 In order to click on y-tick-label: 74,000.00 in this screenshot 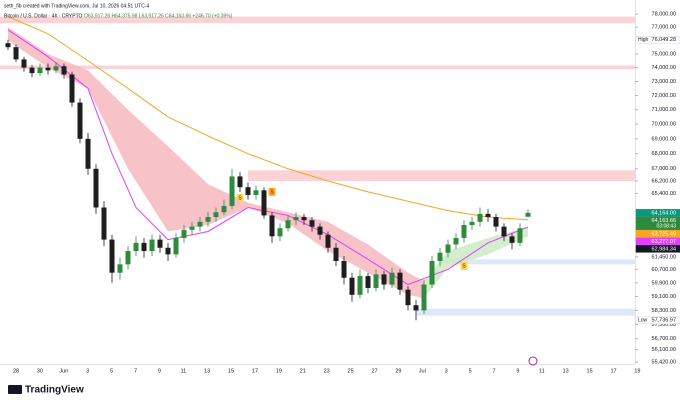, I will do `click(664, 68)`.